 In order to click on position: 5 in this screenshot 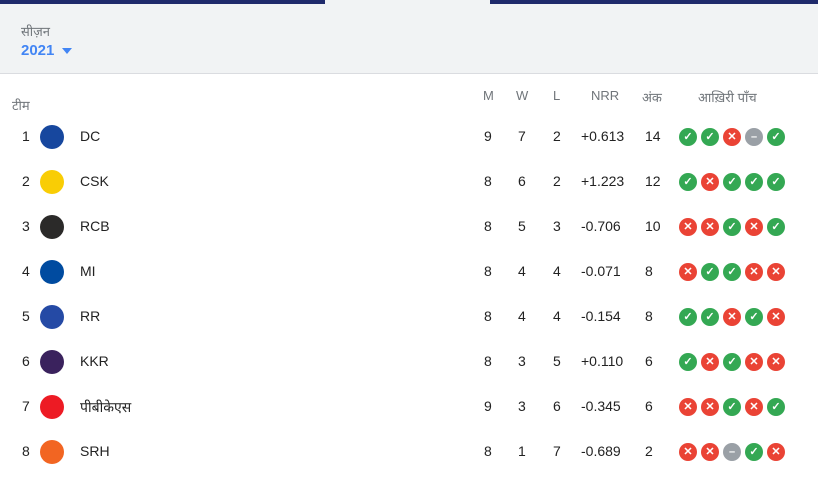, I will do `click(26, 316)`.